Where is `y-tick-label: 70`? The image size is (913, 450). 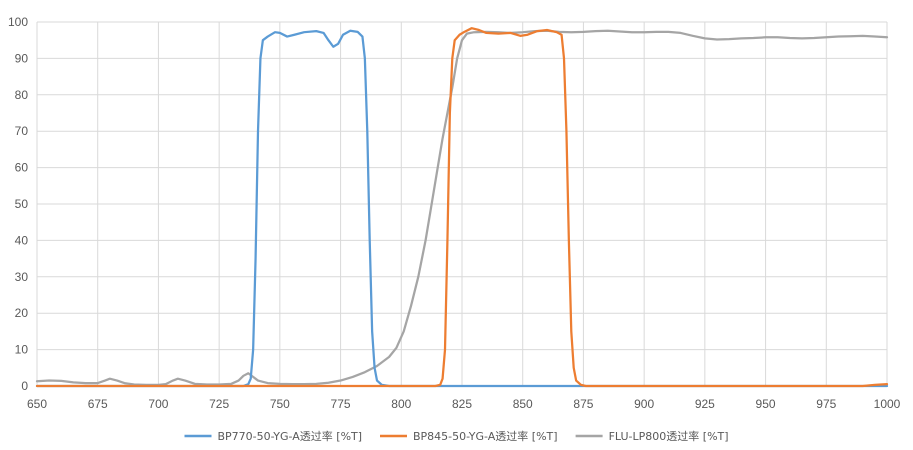 y-tick-label: 70 is located at coordinates (22, 131).